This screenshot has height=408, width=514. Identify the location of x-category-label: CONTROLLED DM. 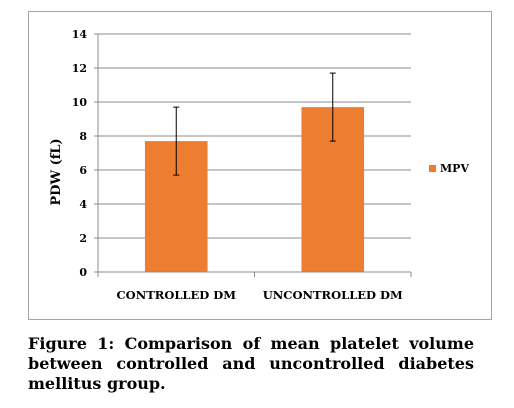
(177, 295).